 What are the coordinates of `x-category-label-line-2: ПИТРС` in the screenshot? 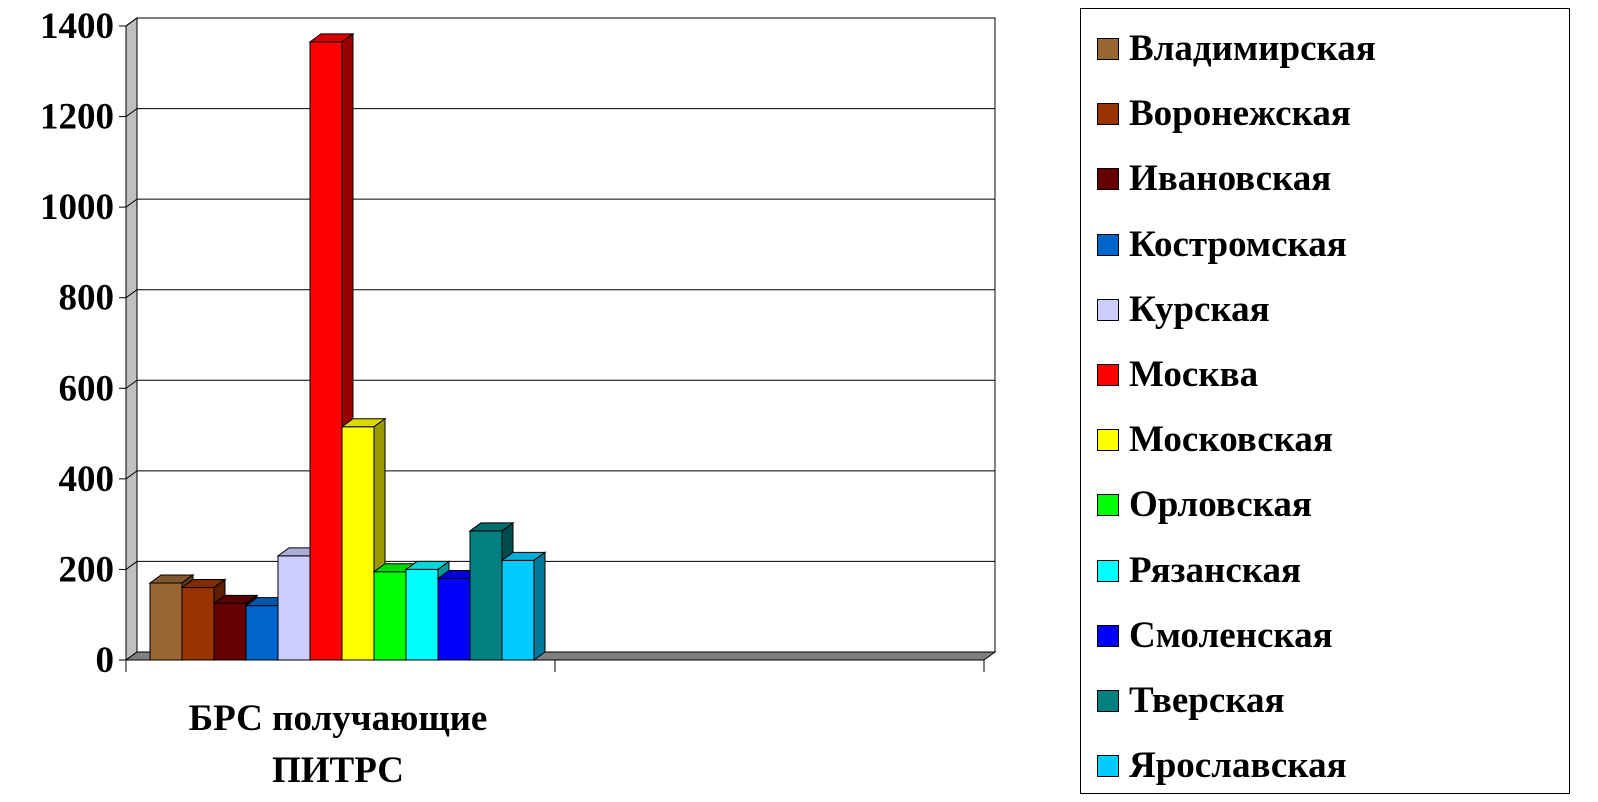 It's located at (338, 770).